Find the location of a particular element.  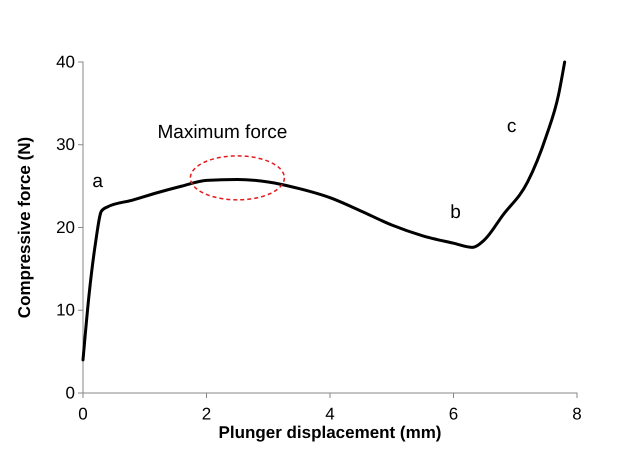

annotation: b is located at coordinates (455, 213).